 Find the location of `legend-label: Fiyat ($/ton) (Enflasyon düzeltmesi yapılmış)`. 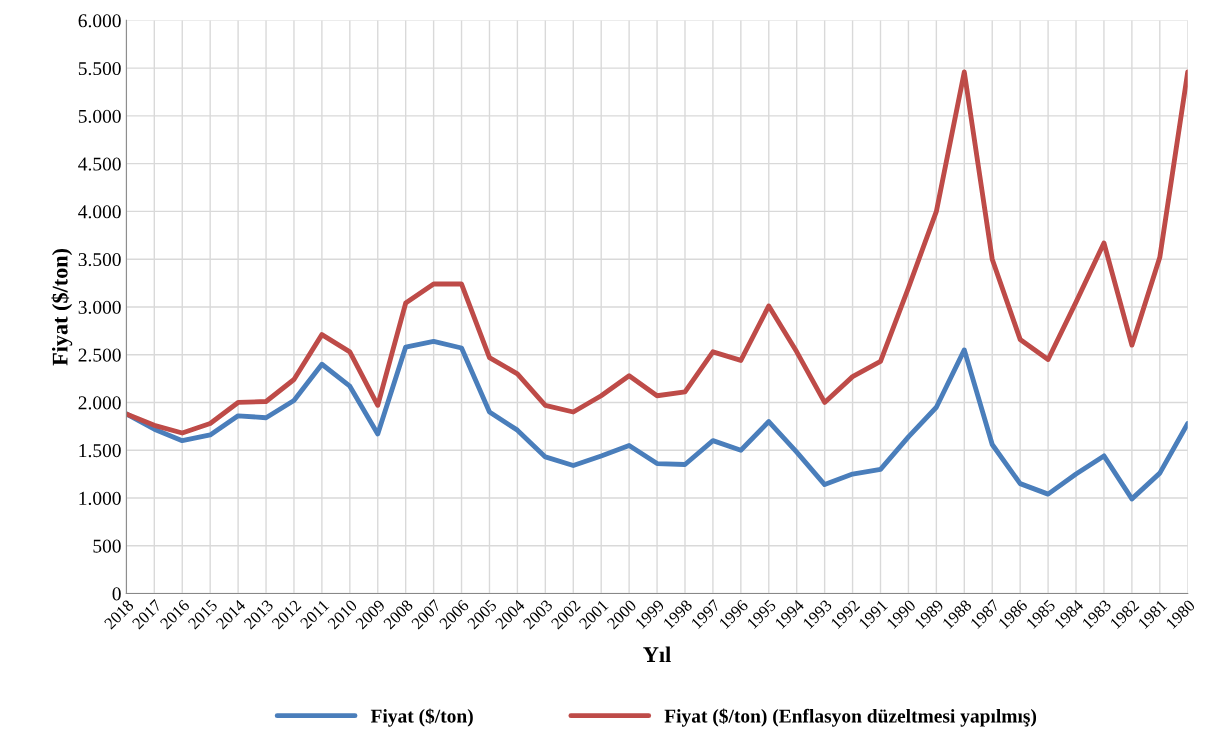

legend-label: Fiyat ($/ton) (Enflasyon düzeltmesi yapılmış) is located at coordinates (850, 717).